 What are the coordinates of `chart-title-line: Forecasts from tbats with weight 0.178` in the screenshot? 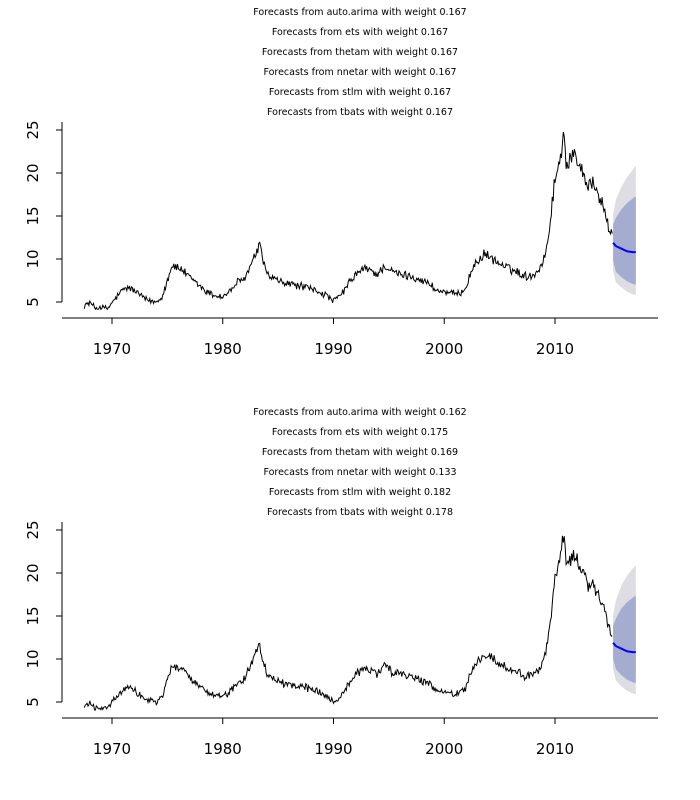 It's located at (360, 512).